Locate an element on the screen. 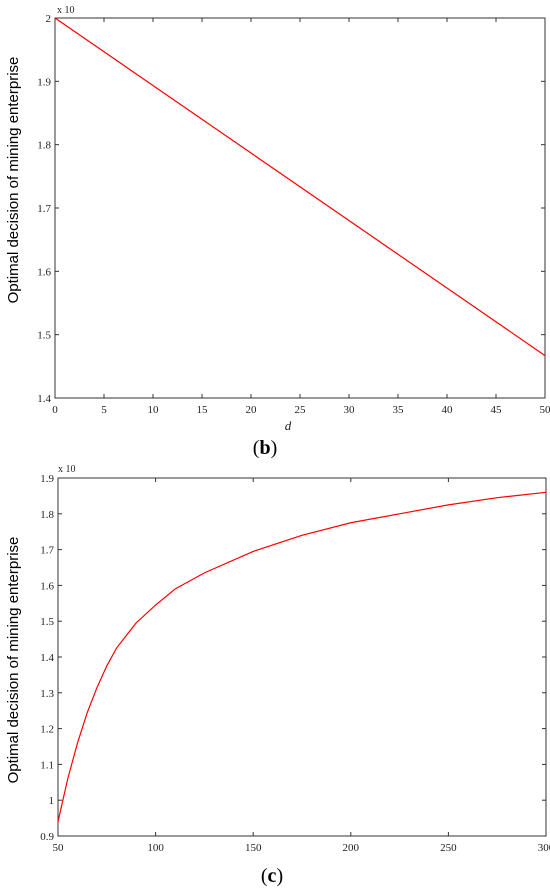  x-axis-label-b: d is located at coordinates (288, 425).